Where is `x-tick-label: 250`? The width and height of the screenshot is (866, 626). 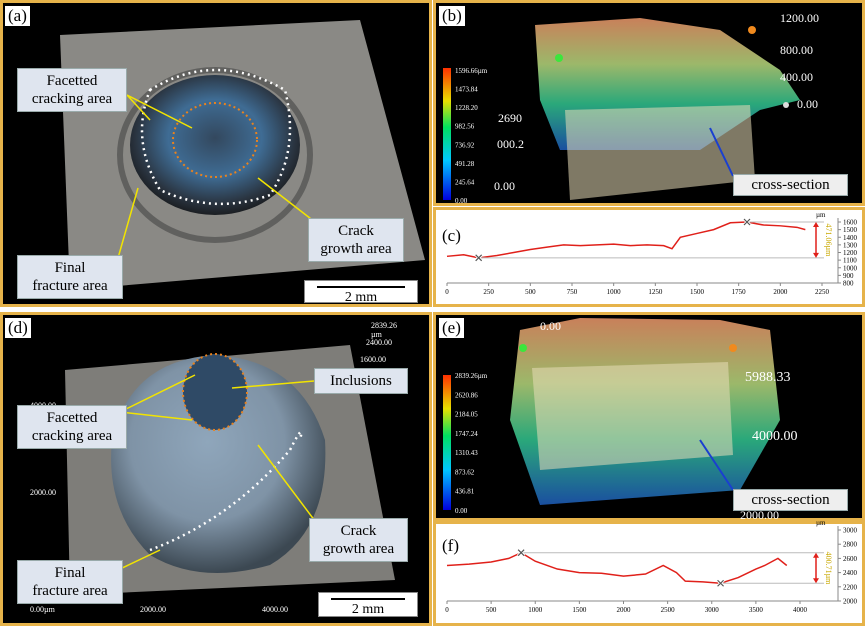 x-tick-label: 250 is located at coordinates (488, 292).